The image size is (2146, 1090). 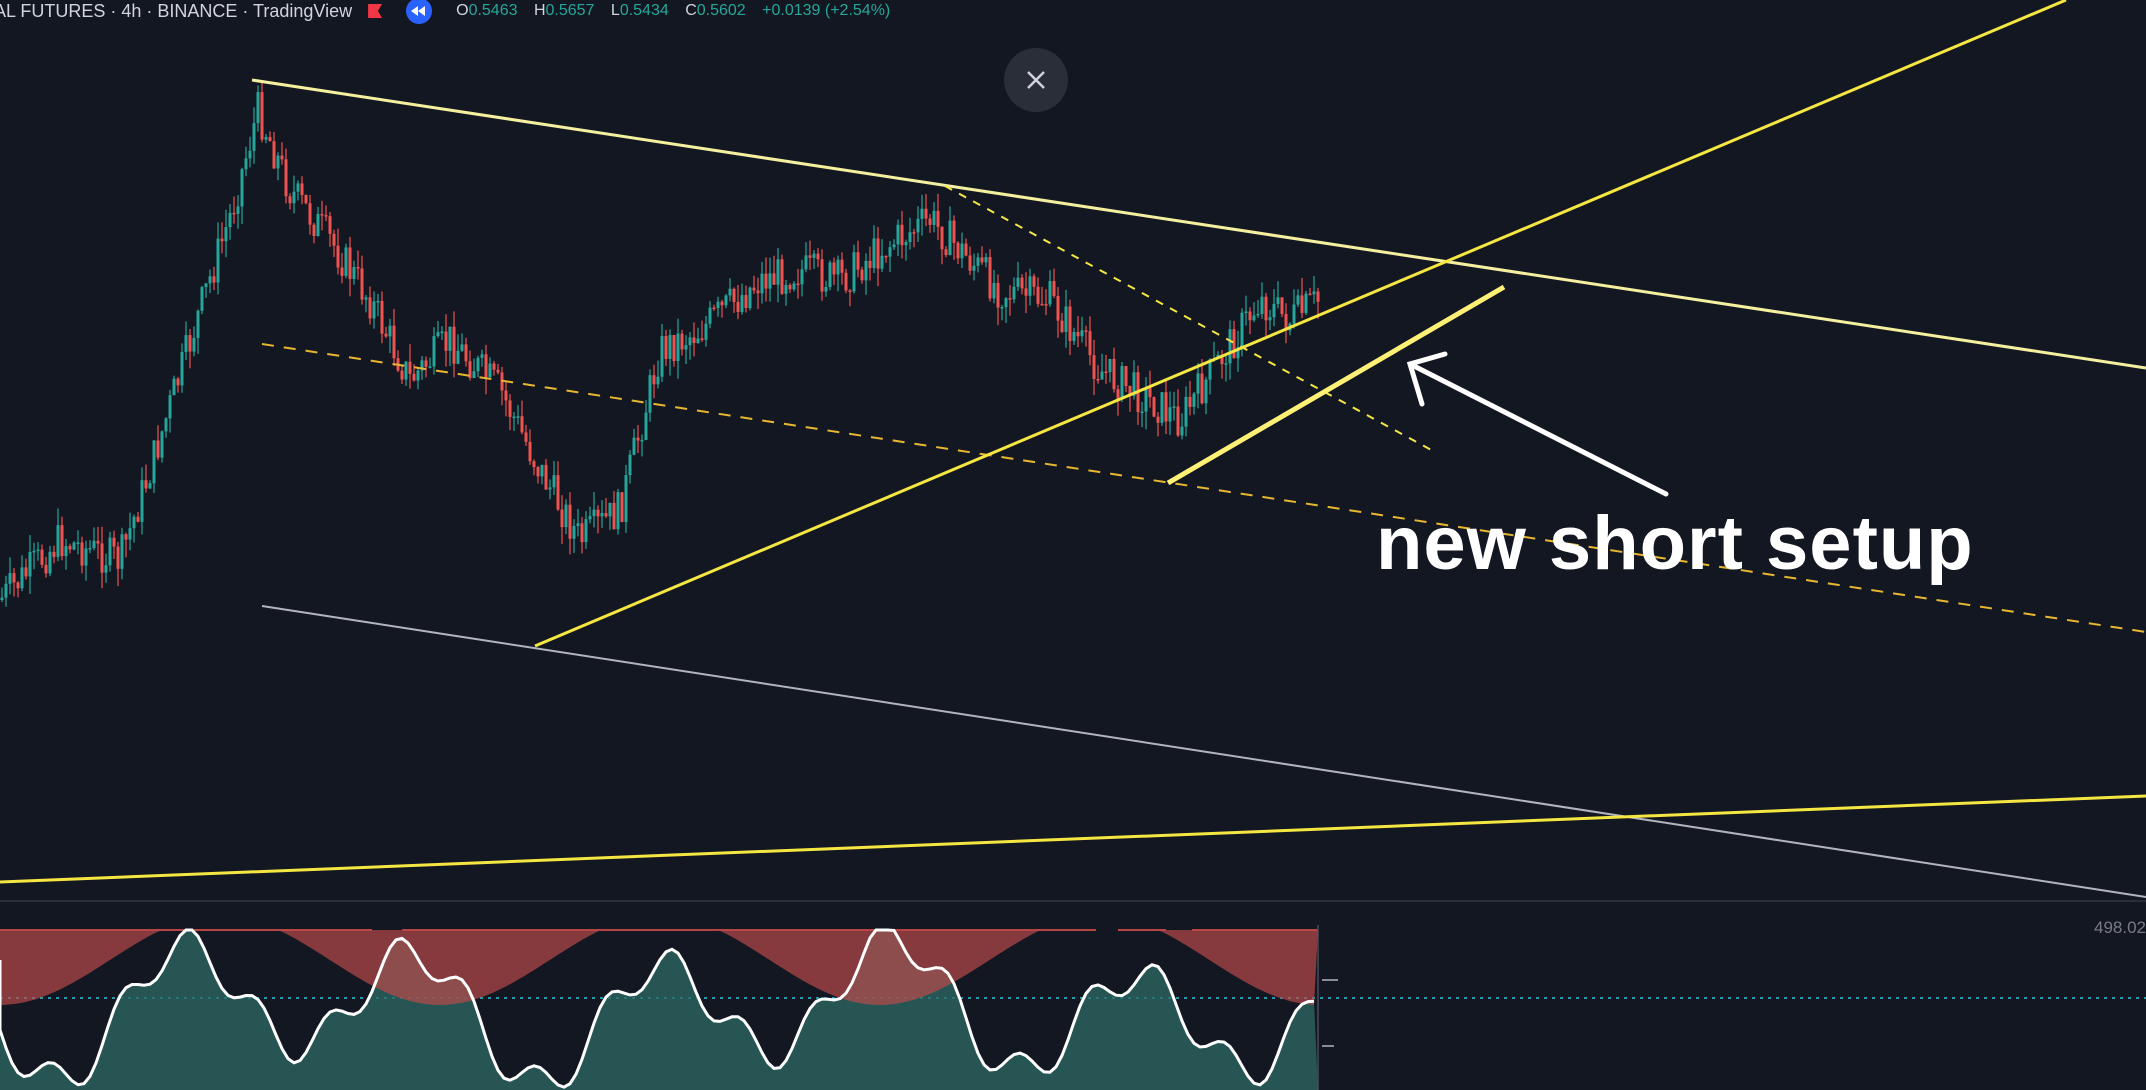 What do you see at coordinates (419, 12) in the screenshot?
I see `replay-icon` at bounding box center [419, 12].